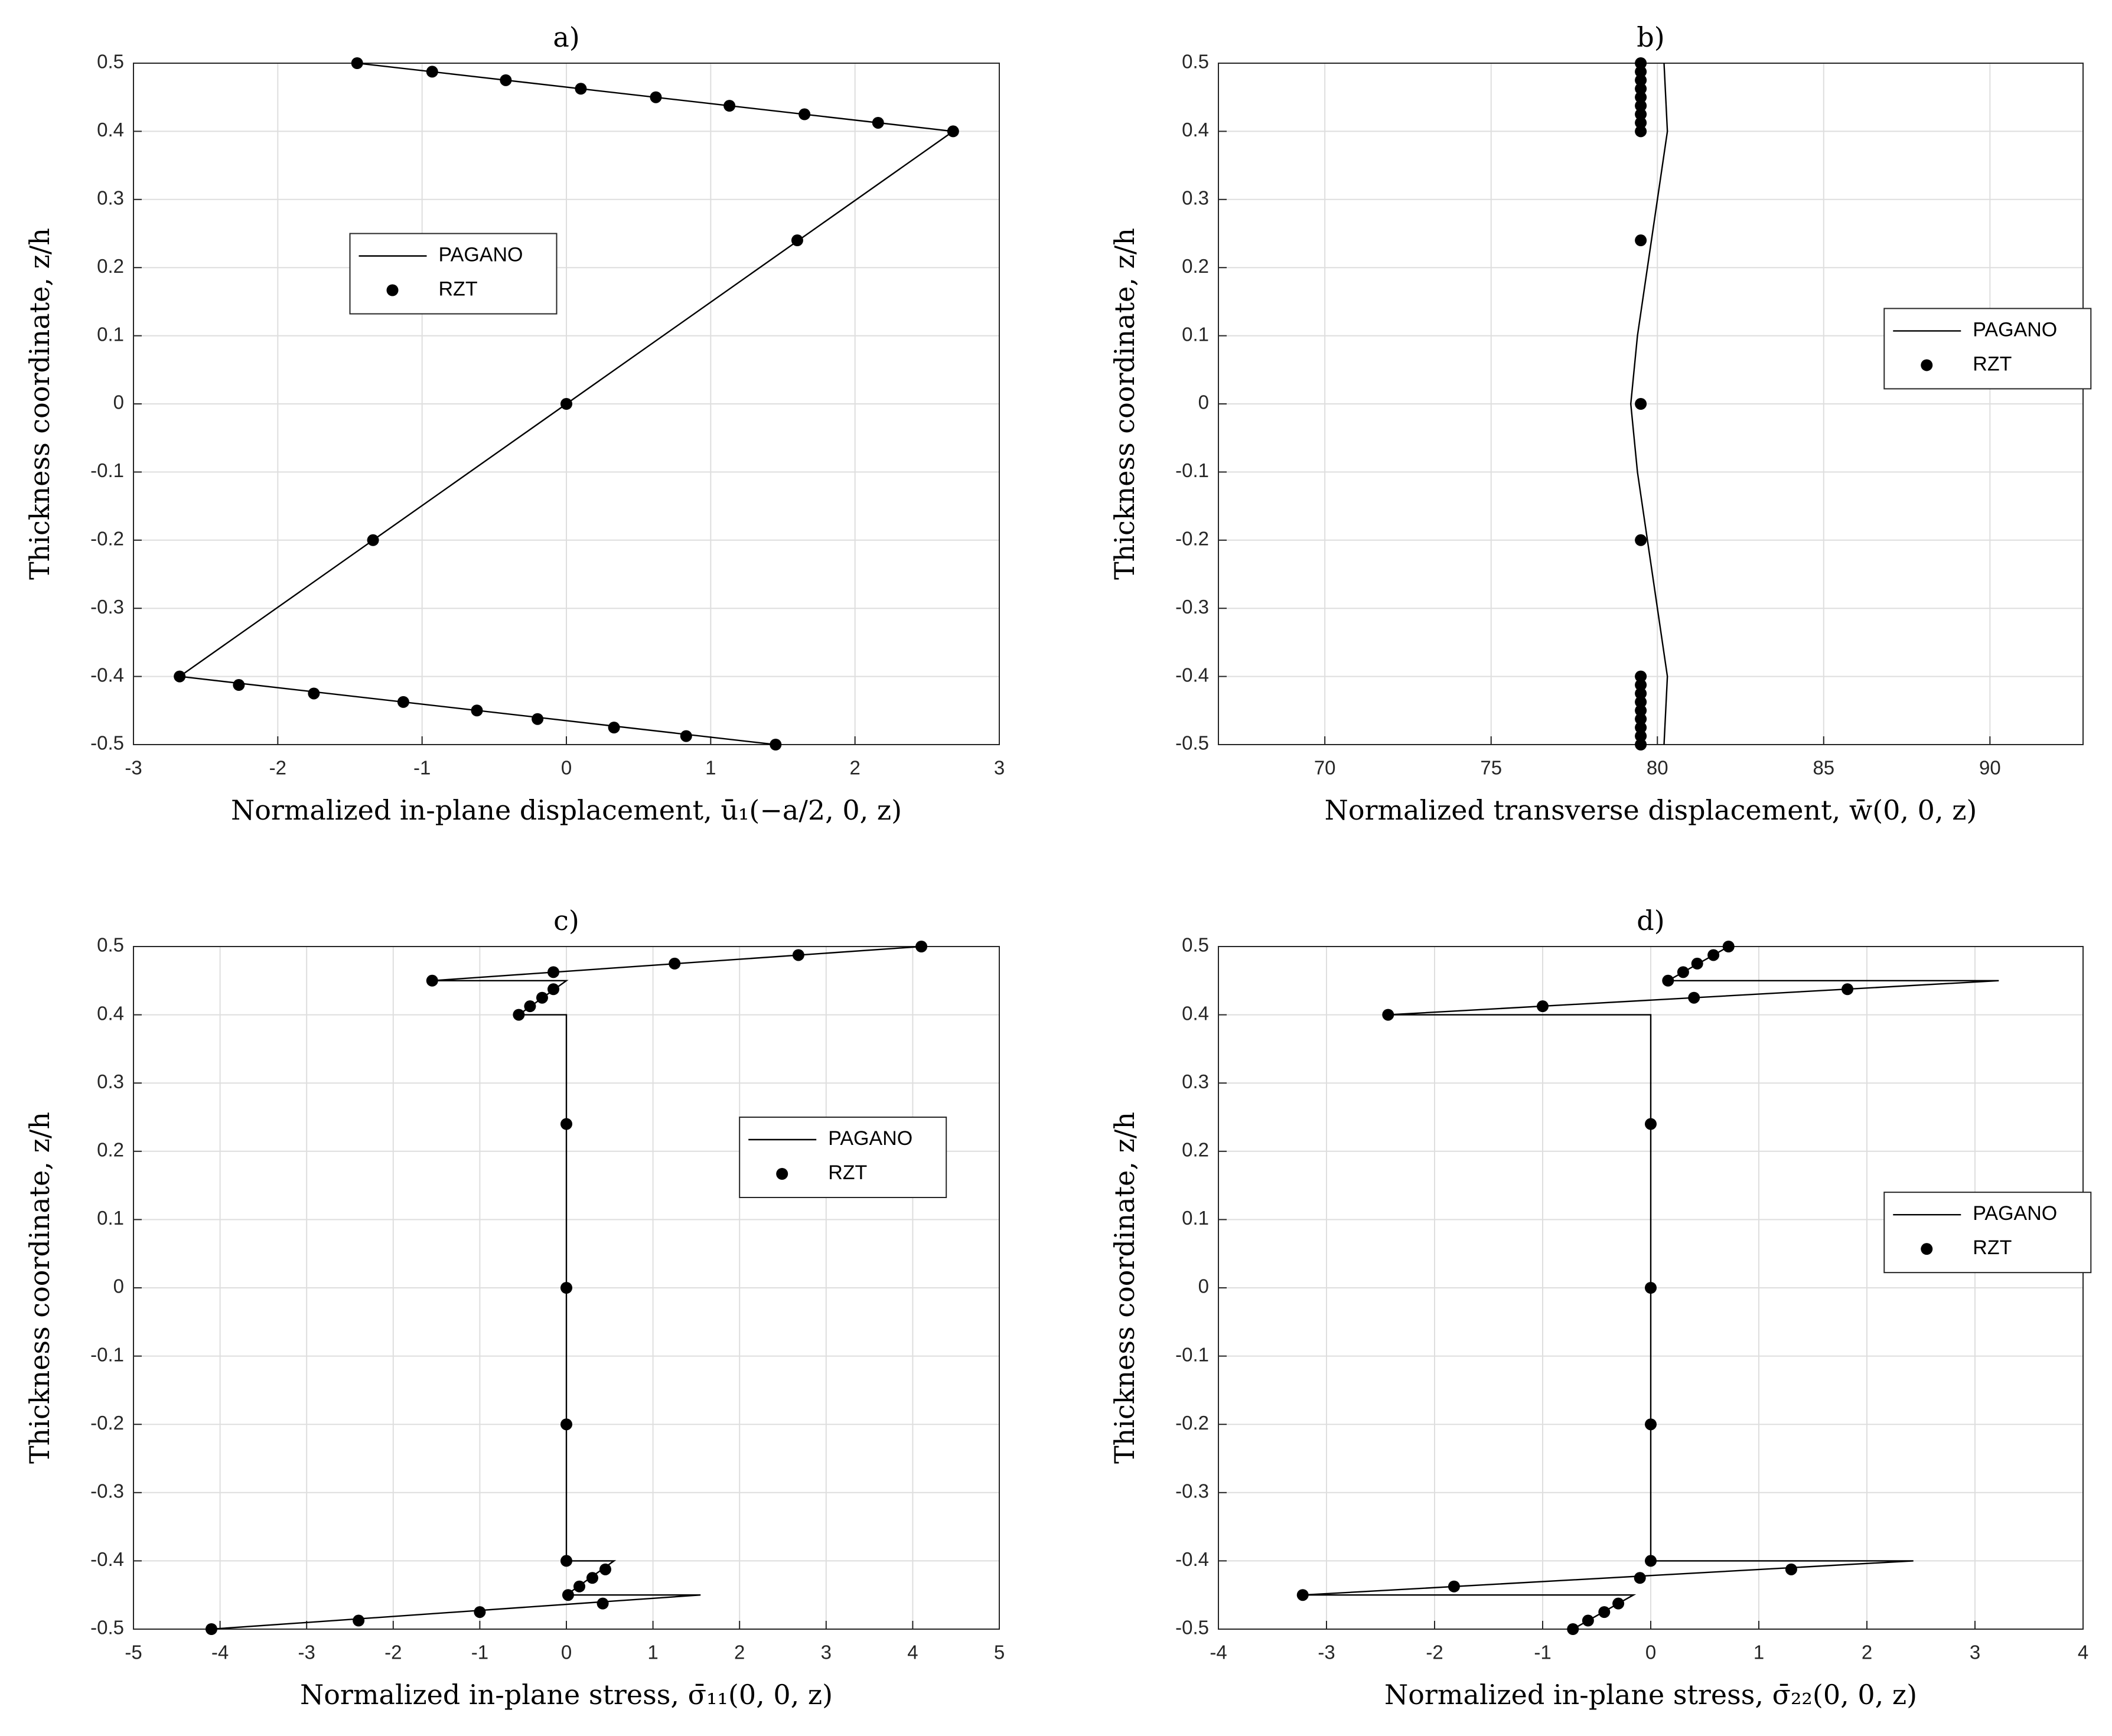 This screenshot has width=2112, height=1736. Describe the element at coordinates (912, 1653) in the screenshot. I see `x-tick-label: 4` at that location.